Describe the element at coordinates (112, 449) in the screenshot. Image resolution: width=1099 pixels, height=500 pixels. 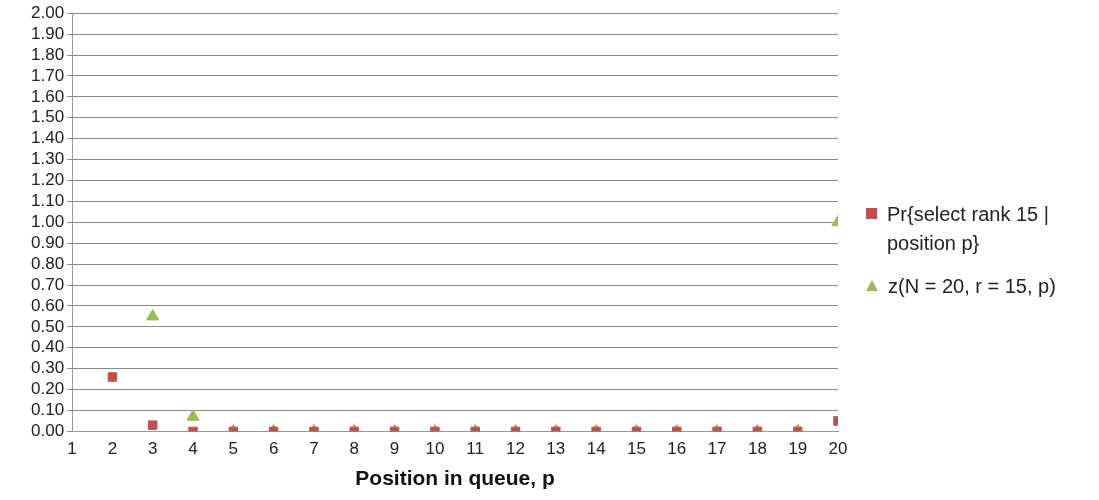
I see `x-tick-label: 2` at that location.